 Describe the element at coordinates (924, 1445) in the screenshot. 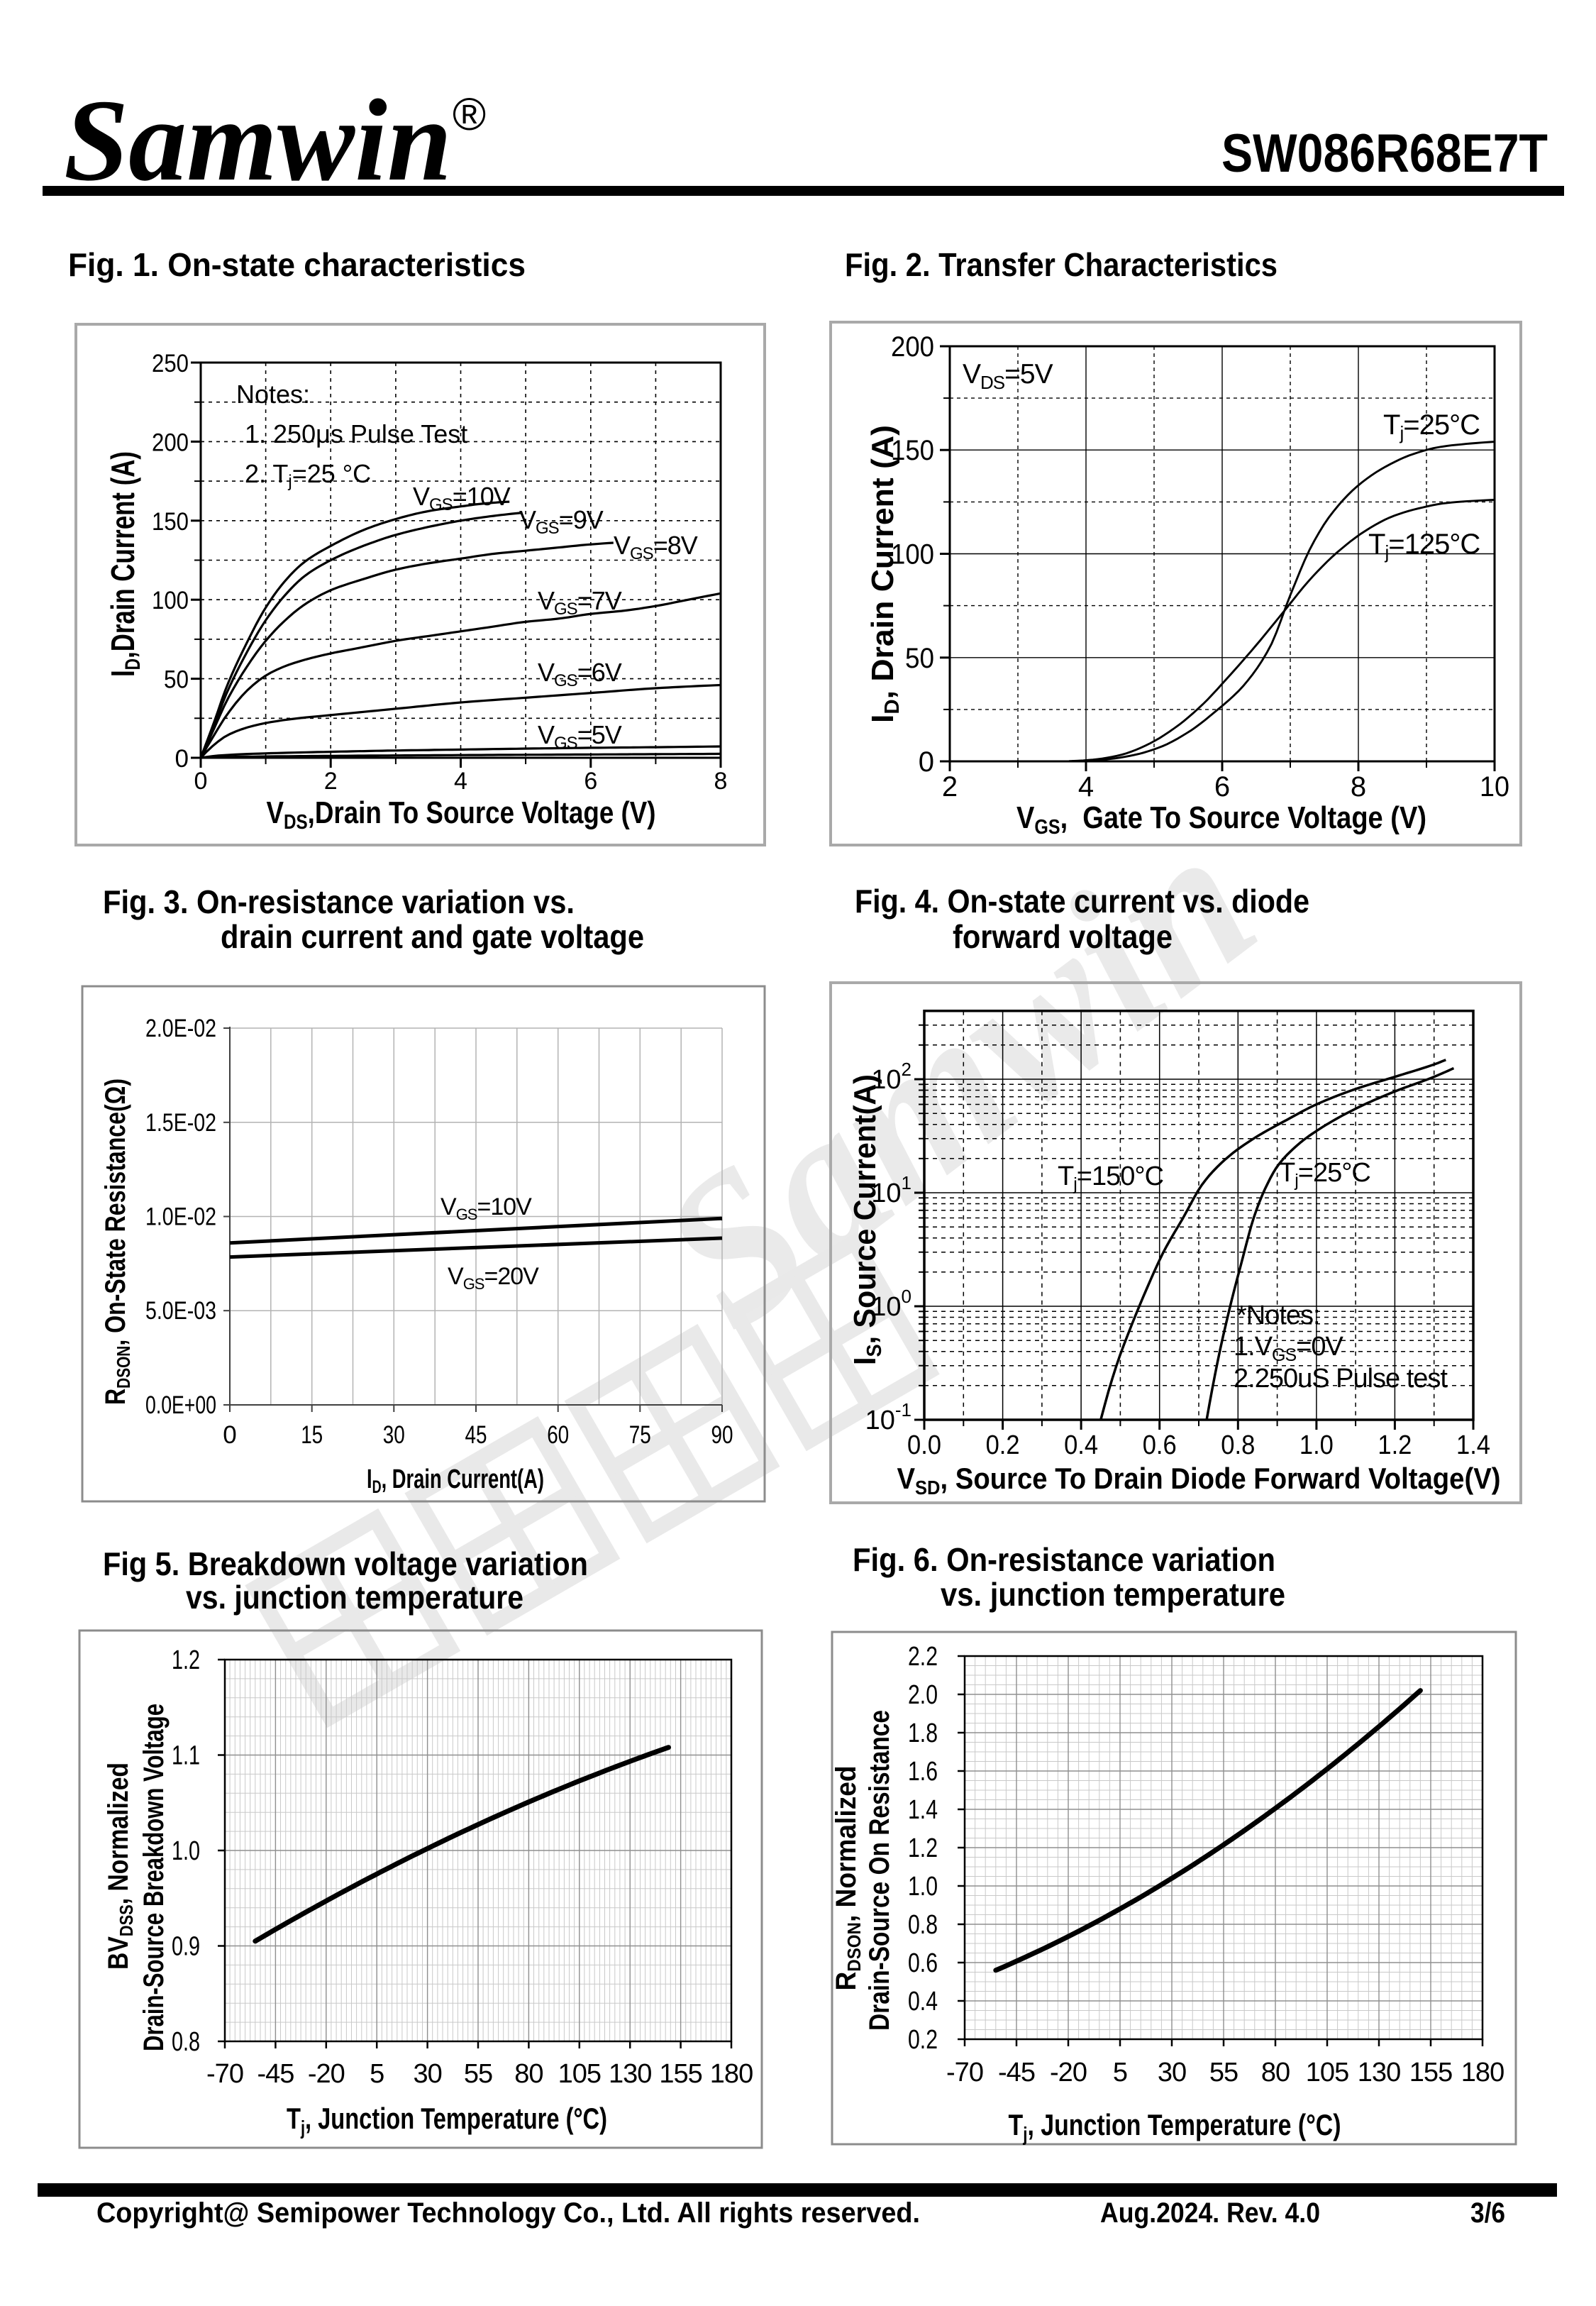

I see `svg-text: 0.0` at that location.